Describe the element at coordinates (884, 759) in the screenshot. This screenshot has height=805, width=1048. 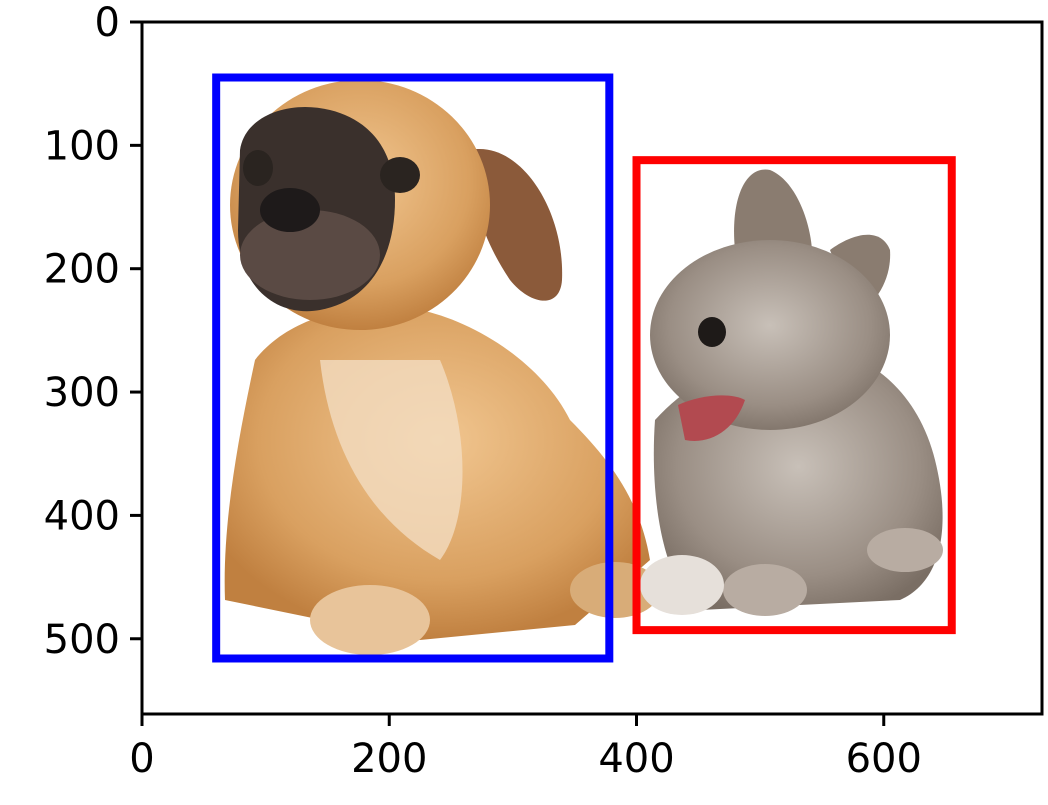
I see `x-tick-label: 600` at that location.